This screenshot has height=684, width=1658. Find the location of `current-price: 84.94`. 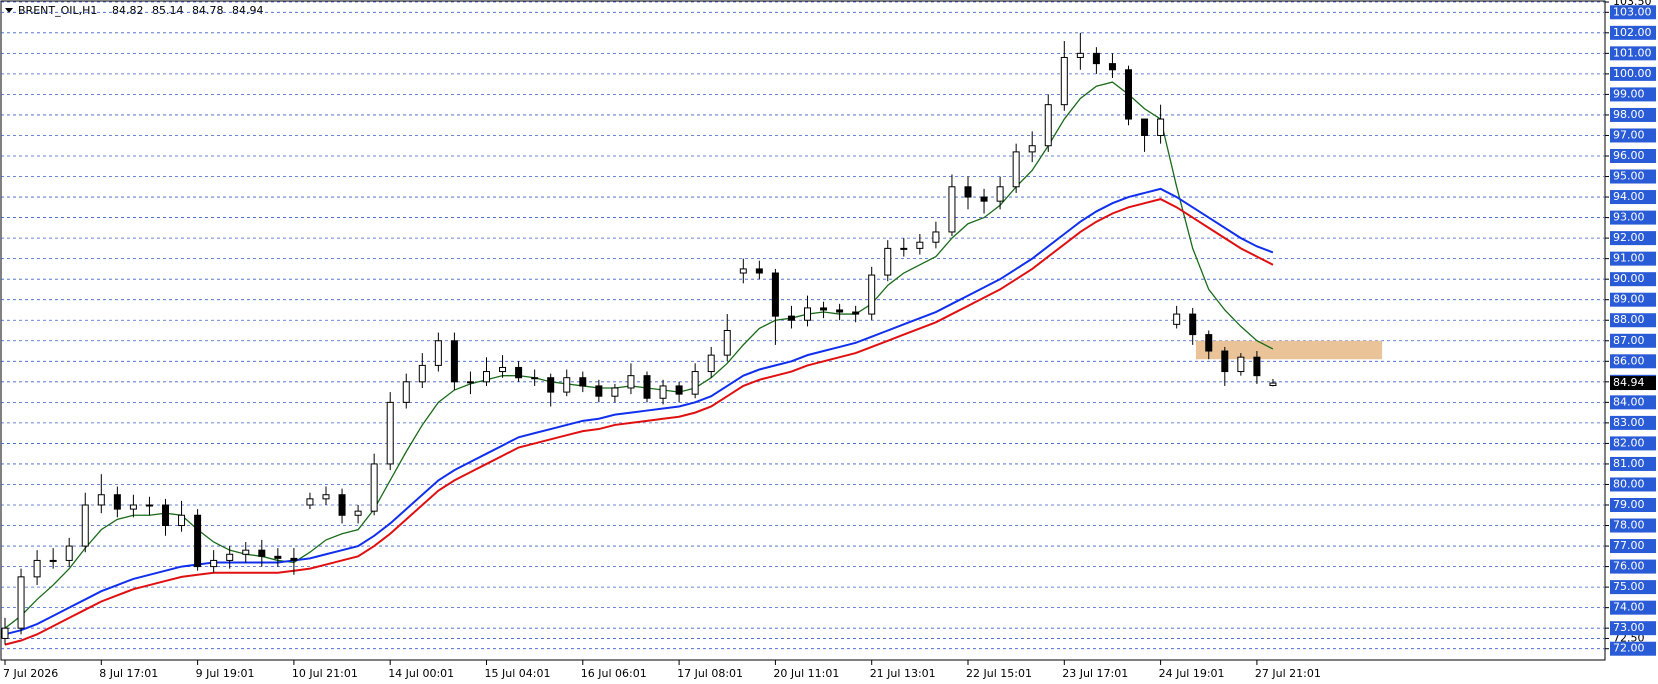

current-price: 84.94 is located at coordinates (1629, 382).